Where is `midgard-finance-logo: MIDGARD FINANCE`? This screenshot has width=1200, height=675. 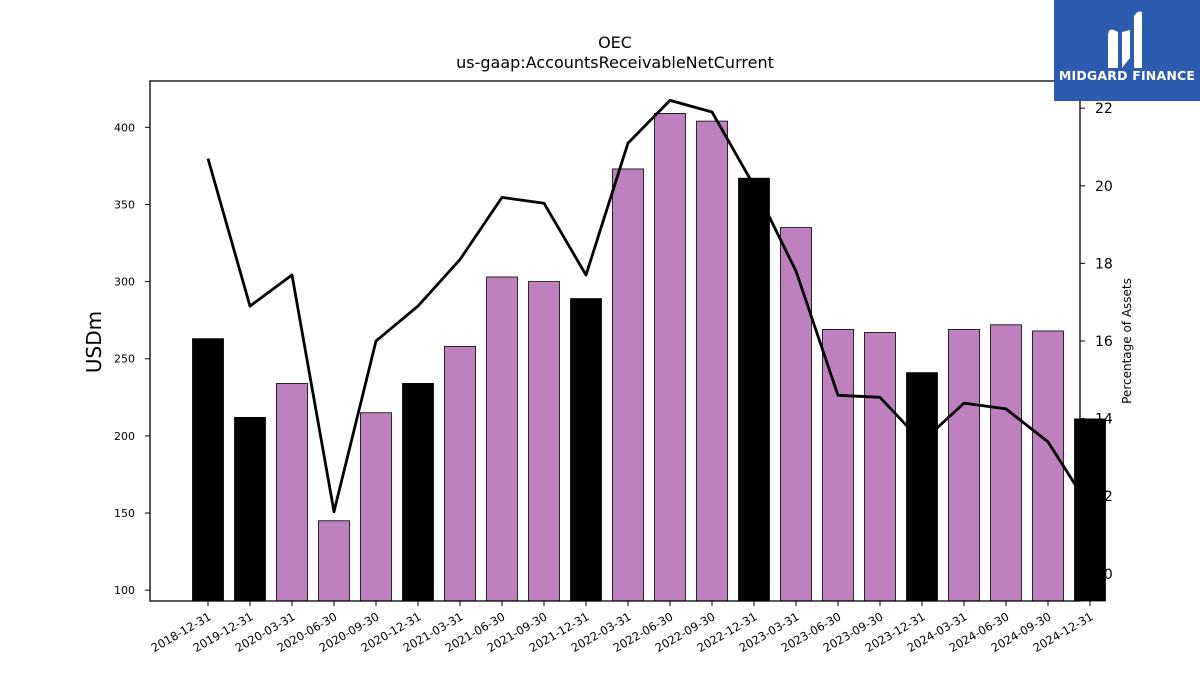
midgard-finance-logo: MIDGARD FINANCE is located at coordinates (1127, 50).